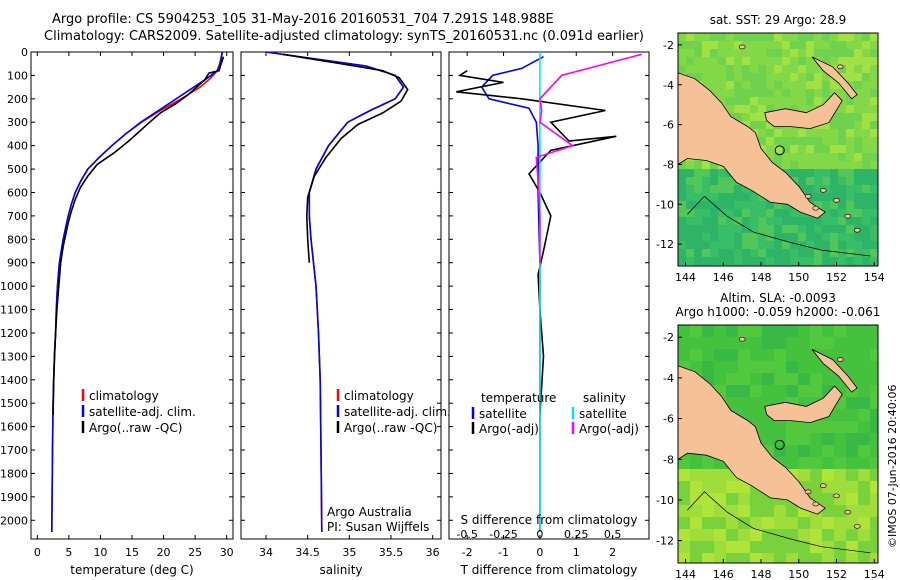  What do you see at coordinates (24, 52) in the screenshot?
I see `y-tick-label: 0` at bounding box center [24, 52].